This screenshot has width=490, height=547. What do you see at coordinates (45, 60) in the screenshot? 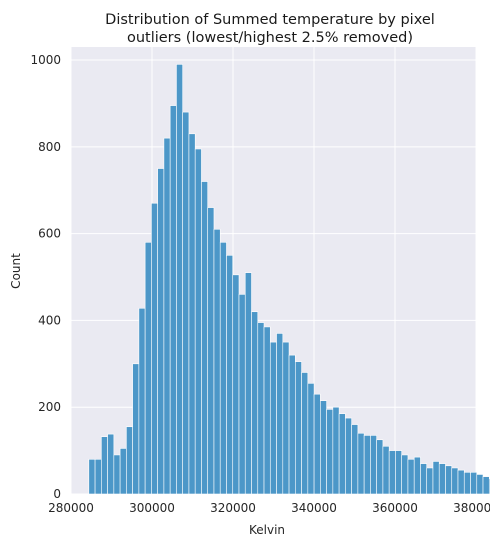
I see `y-tick-label-5: 1000` at bounding box center [45, 60].